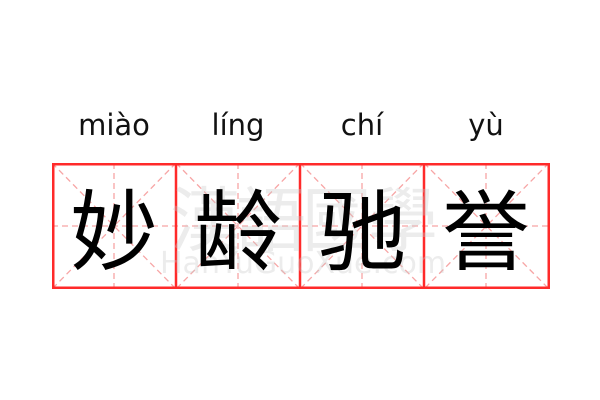 This screenshot has height=400, width=600. Describe the element at coordinates (237, 232) in the screenshot. I see `character-2: 龄` at that location.